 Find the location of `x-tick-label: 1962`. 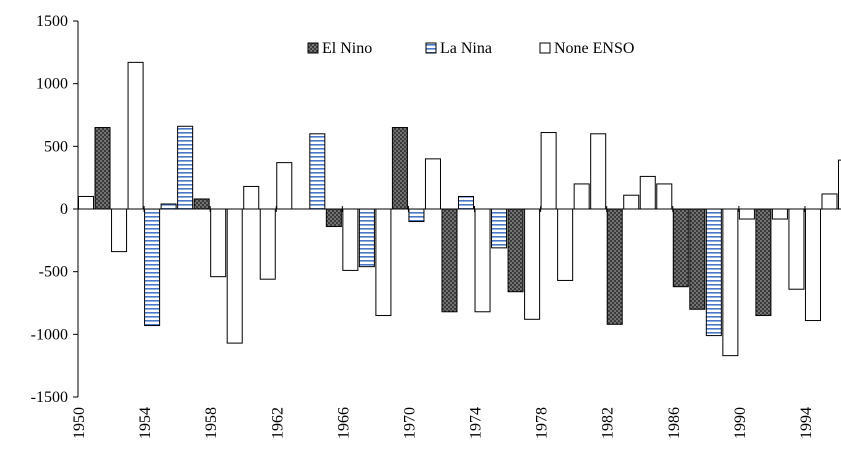

x-tick-label: 1962 is located at coordinates (277, 423).